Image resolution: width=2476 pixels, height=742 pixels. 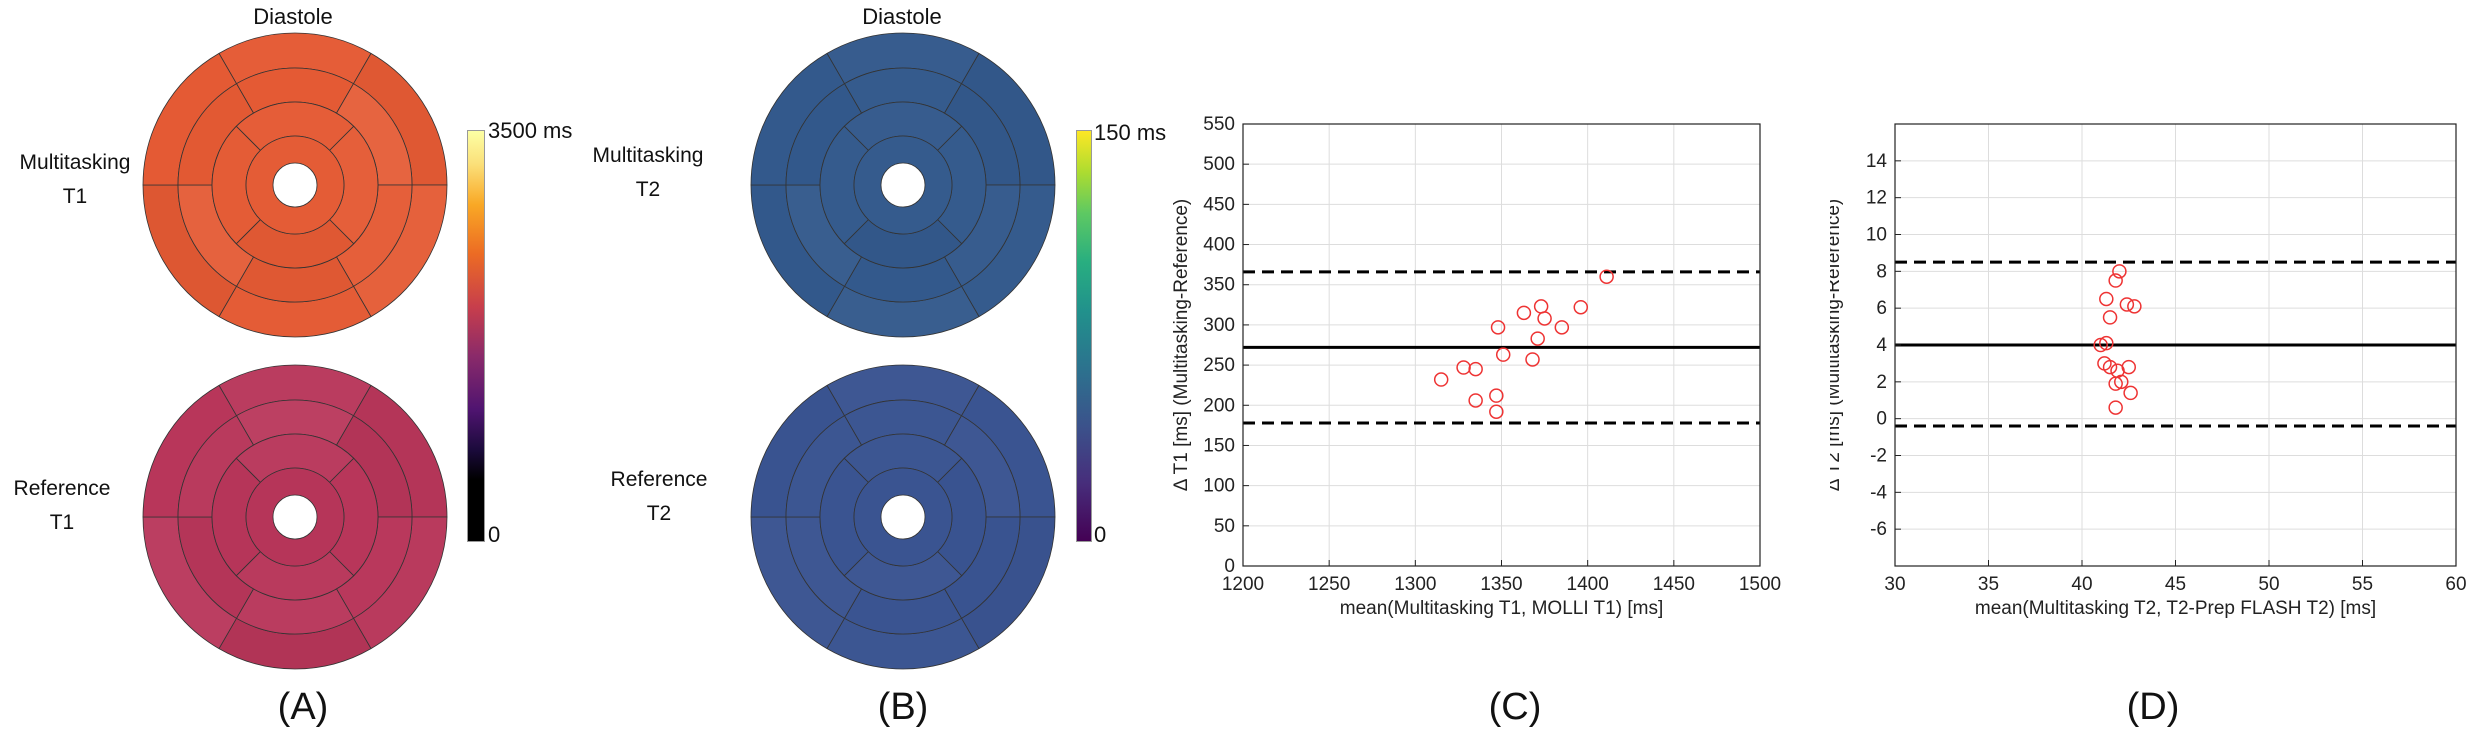 What do you see at coordinates (1100, 534) in the screenshot?
I see `panel-b-colorbar-min: 0` at bounding box center [1100, 534].